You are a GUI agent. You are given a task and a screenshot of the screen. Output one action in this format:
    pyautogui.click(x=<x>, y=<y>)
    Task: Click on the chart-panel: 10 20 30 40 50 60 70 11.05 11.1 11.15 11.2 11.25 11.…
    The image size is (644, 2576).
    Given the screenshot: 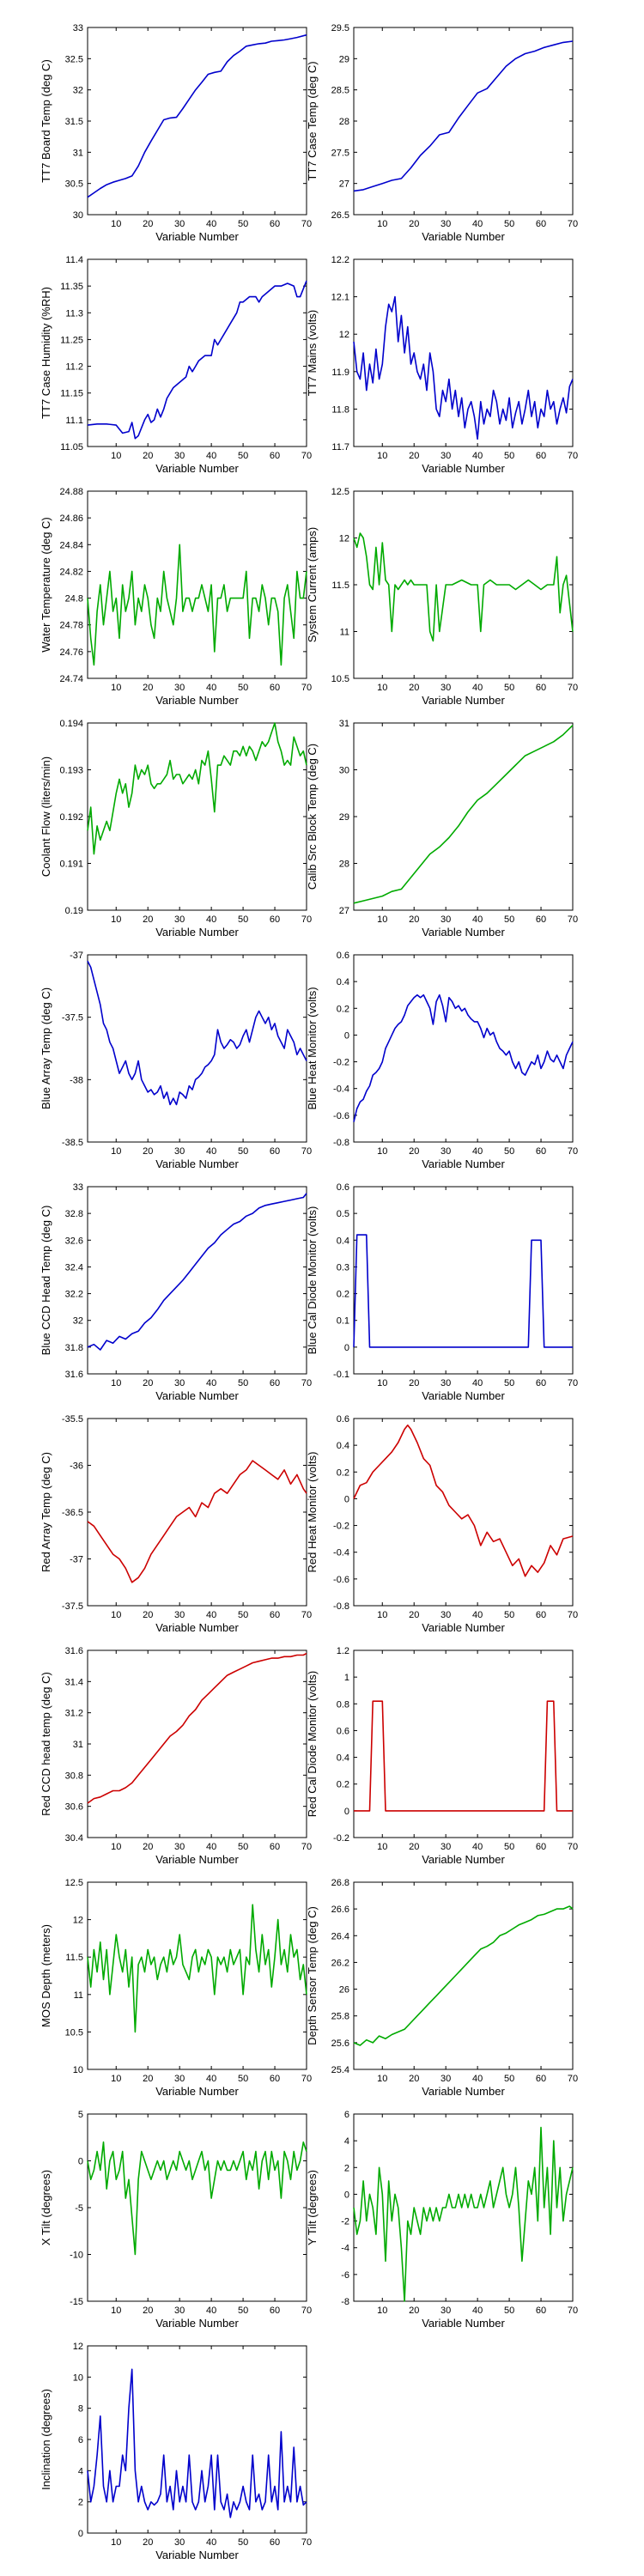 What is the action you would take?
    pyautogui.click(x=175, y=365)
    